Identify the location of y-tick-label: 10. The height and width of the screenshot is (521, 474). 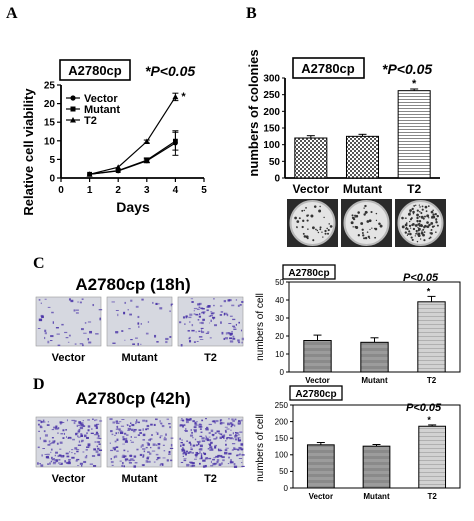
(50, 141).